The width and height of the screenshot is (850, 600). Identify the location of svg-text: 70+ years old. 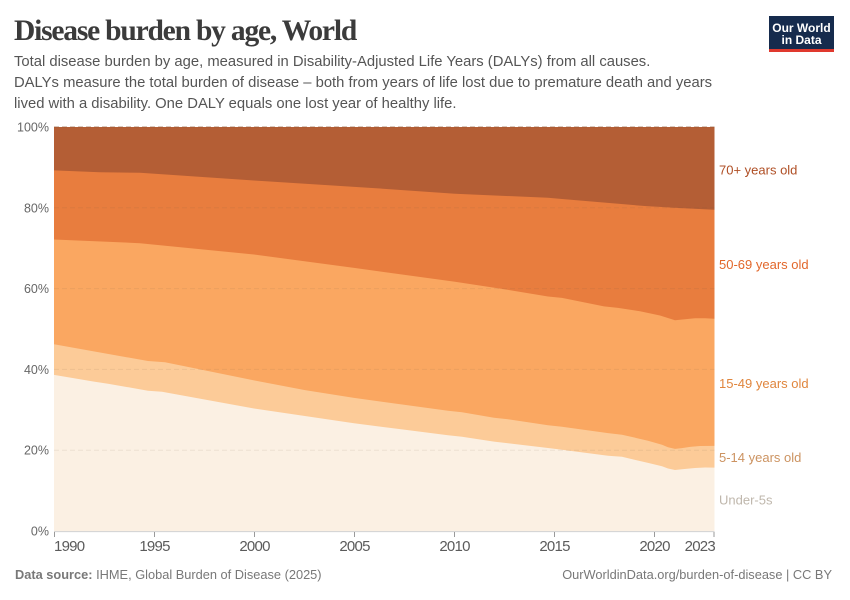
(758, 170).